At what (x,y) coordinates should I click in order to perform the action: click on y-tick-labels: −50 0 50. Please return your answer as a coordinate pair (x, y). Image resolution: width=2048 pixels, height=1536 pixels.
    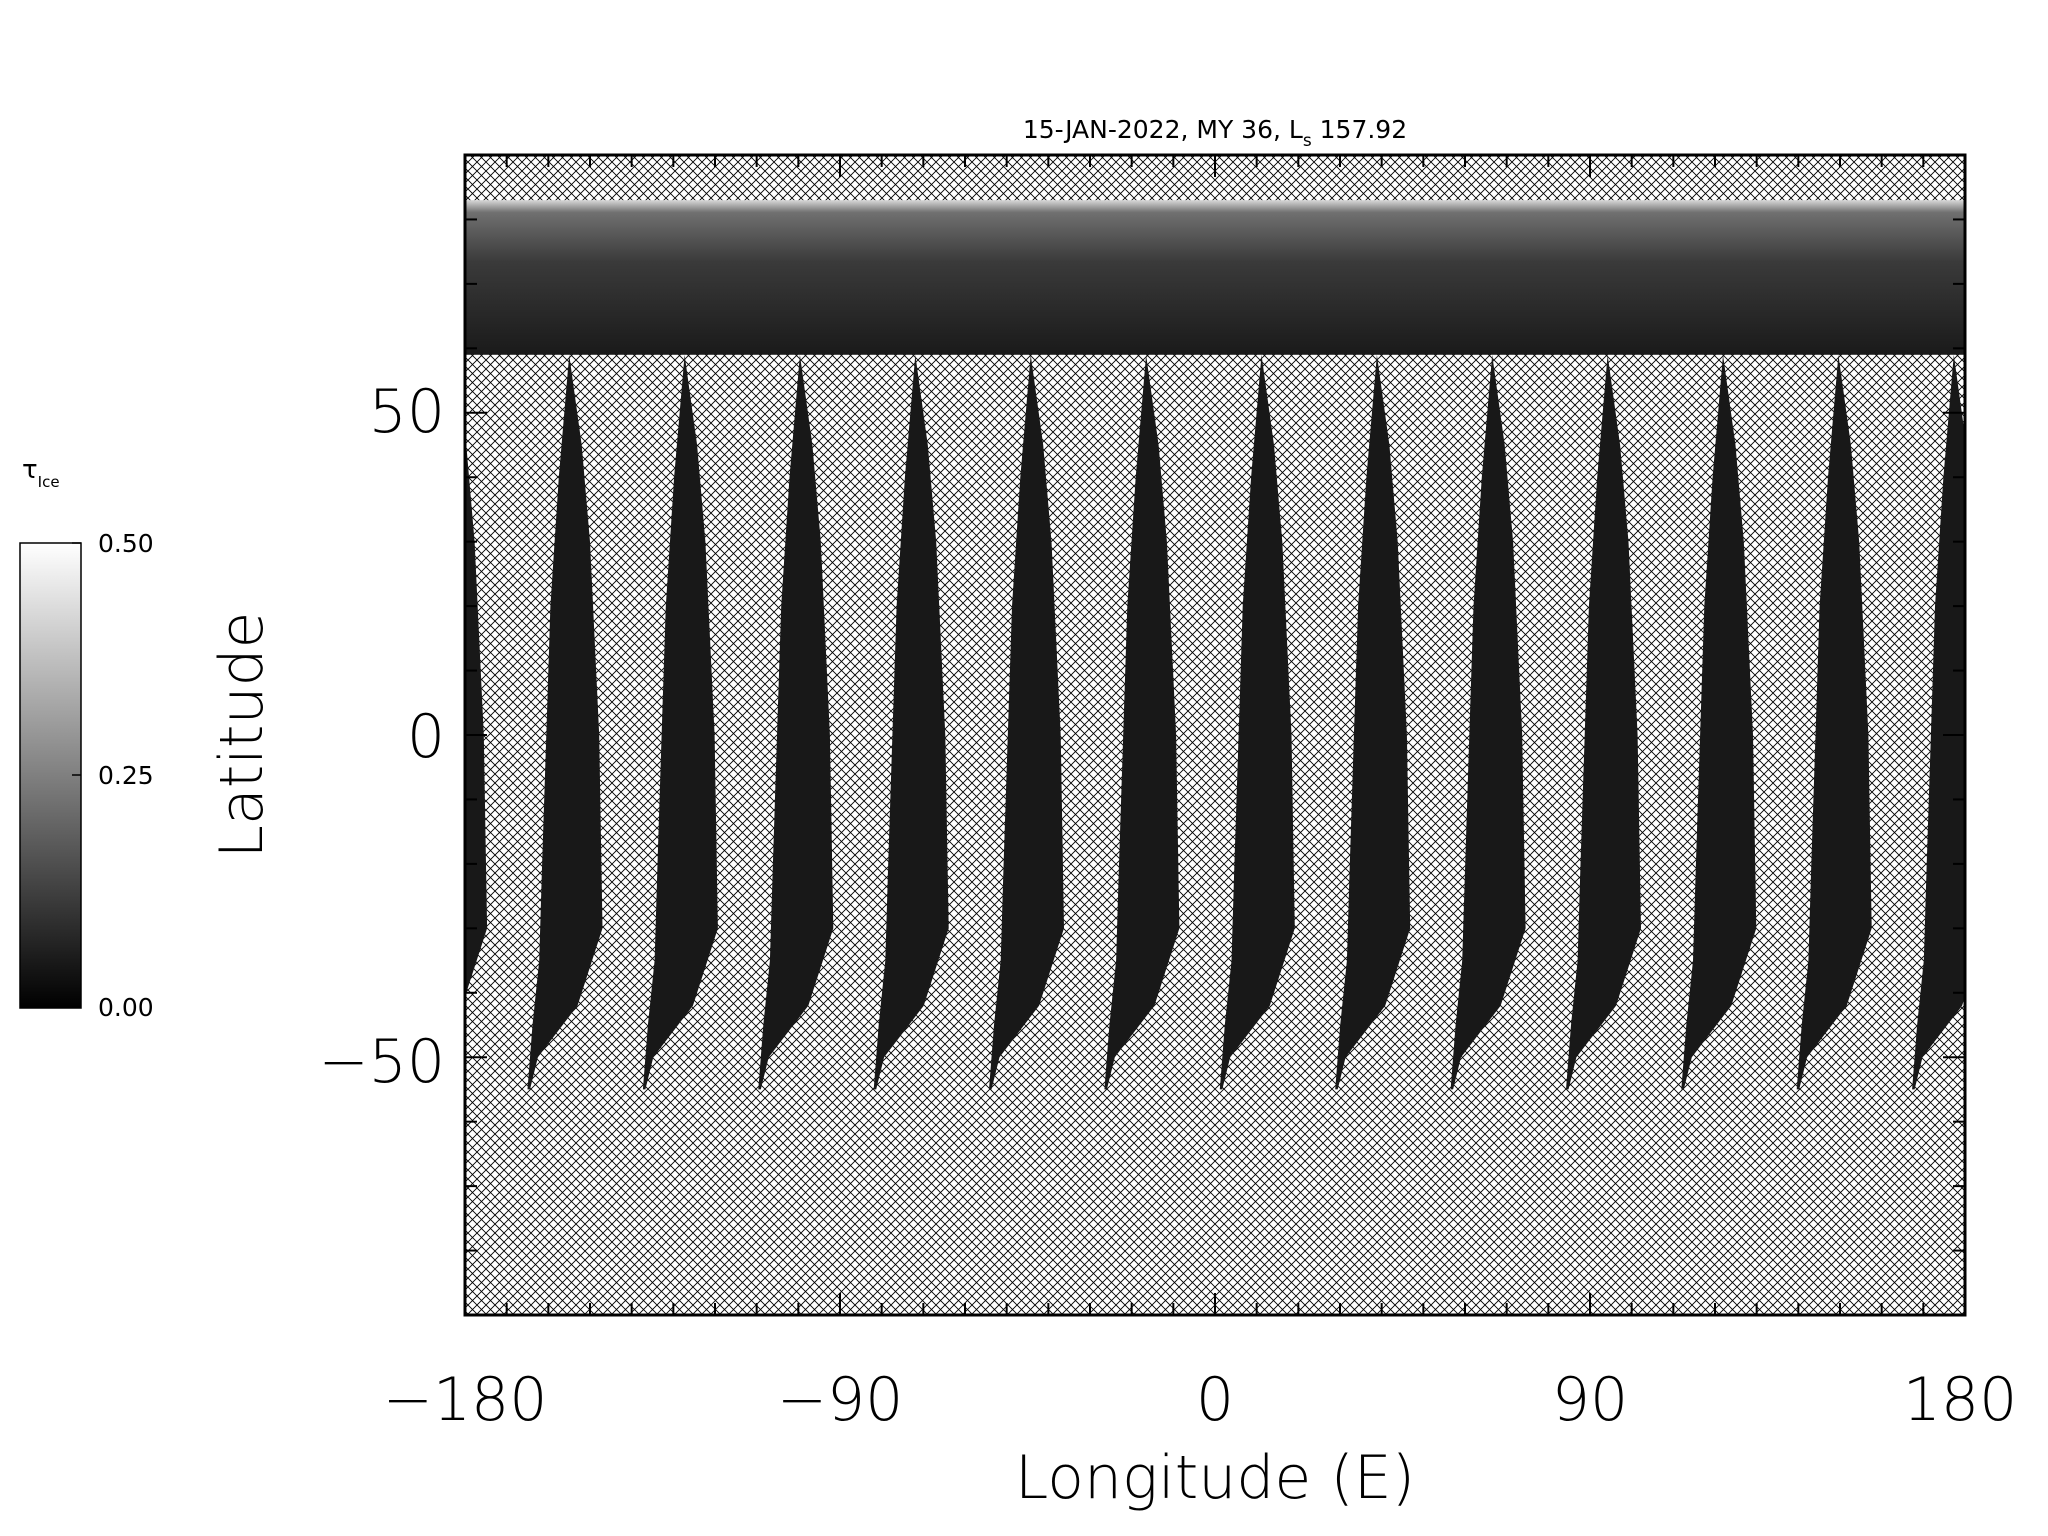
    Looking at the image, I should click on (381, 737).